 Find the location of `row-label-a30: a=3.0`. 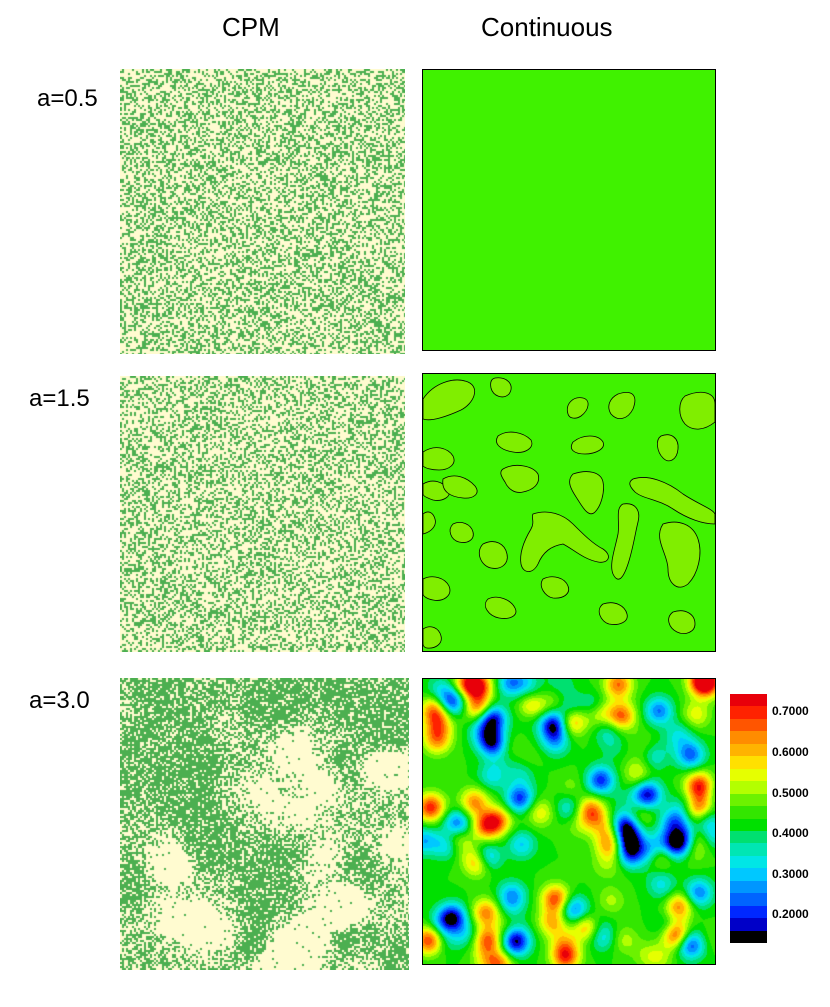

row-label-a30: a=3.0 is located at coordinates (59, 700).